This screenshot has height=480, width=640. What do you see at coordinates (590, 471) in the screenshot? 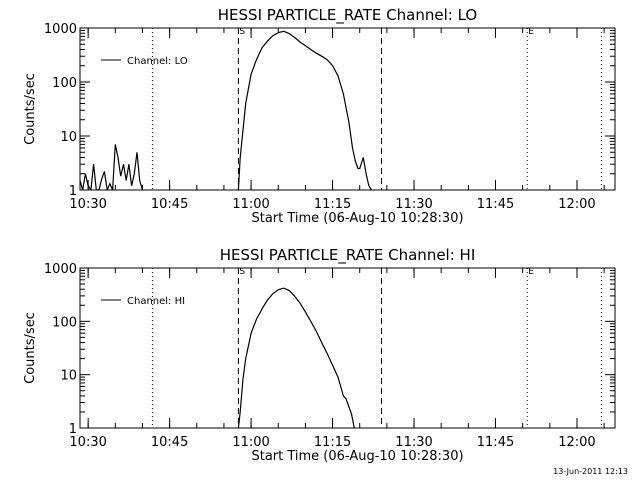
I see `footer-date: 13-Jun-2011 12:13` at bounding box center [590, 471].